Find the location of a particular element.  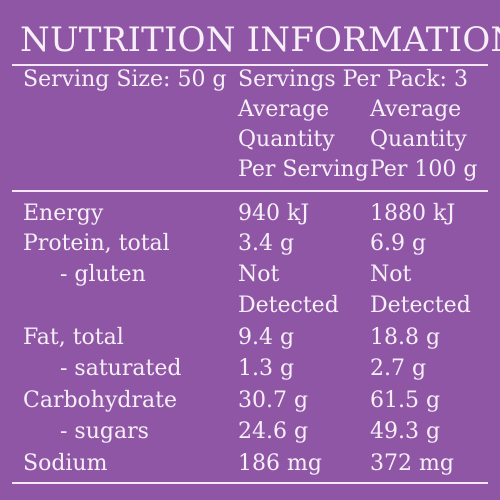

row-carbohydrate-per-serving: 30.7 g is located at coordinates (273, 400).